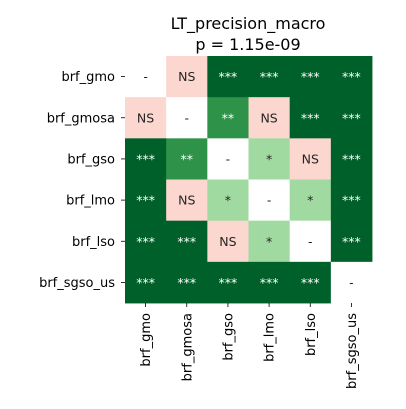 The height and width of the screenshot is (409, 406). Describe the element at coordinates (247, 44) in the screenshot. I see `chart-subtitle: p = 1.15e-09` at that location.